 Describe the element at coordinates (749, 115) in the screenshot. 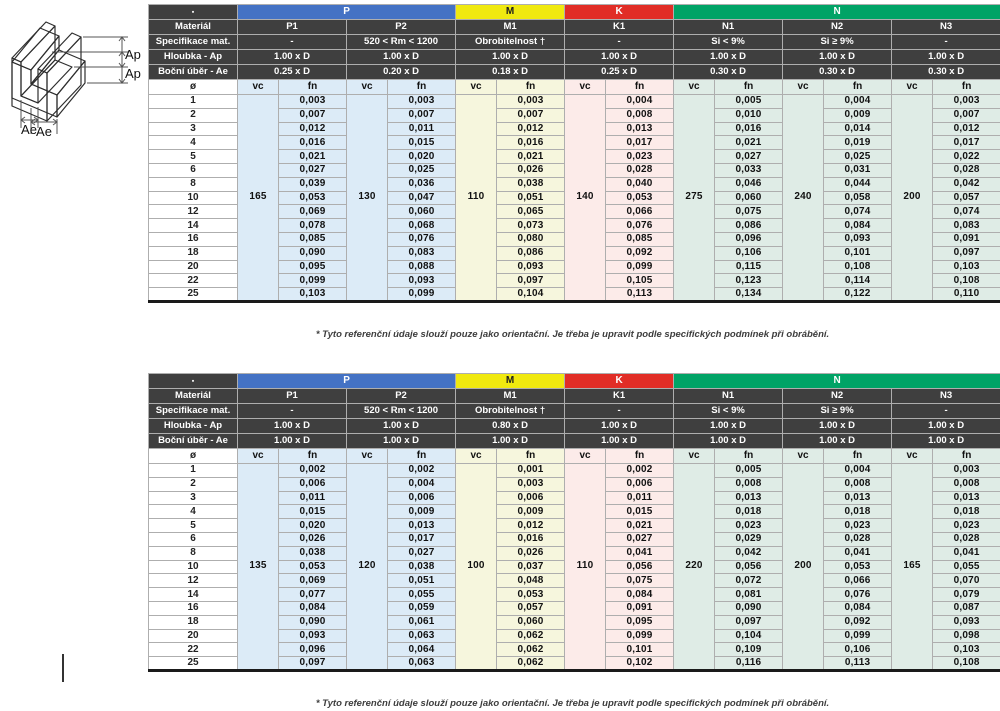

I see `fn-value: 0,010` at that location.